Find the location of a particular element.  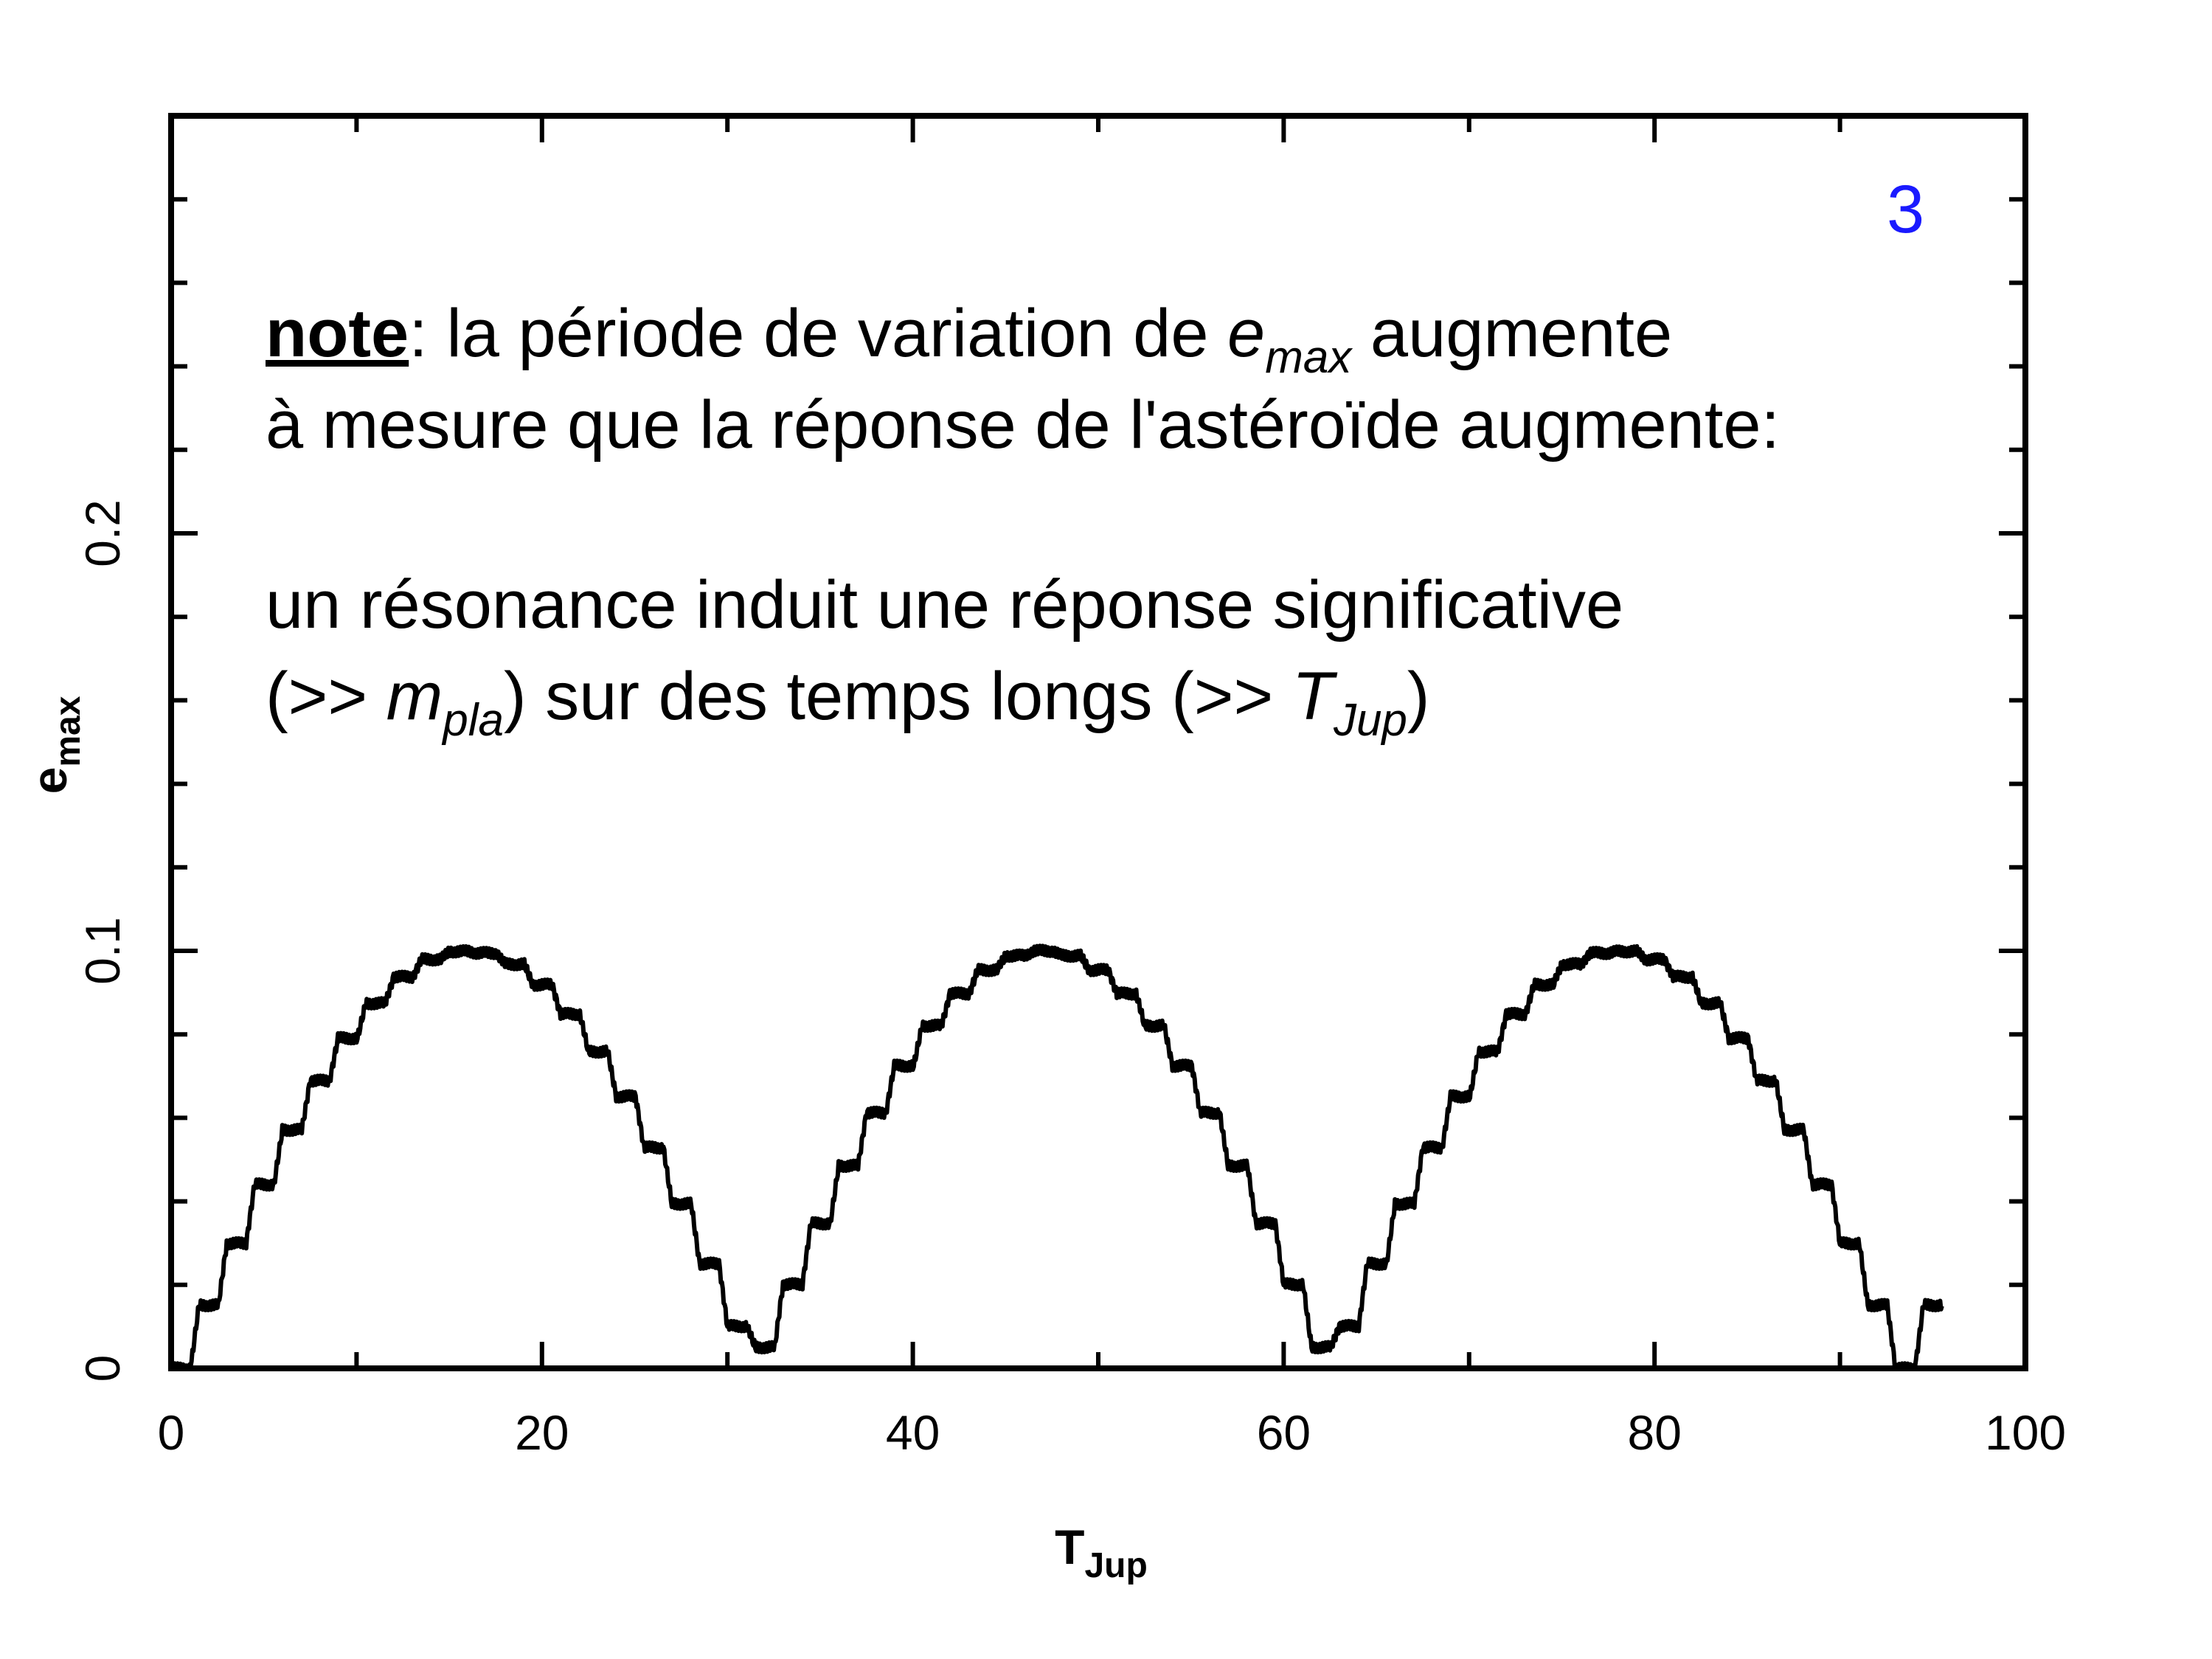

note-sub-pla: pla is located at coordinates (474, 721).